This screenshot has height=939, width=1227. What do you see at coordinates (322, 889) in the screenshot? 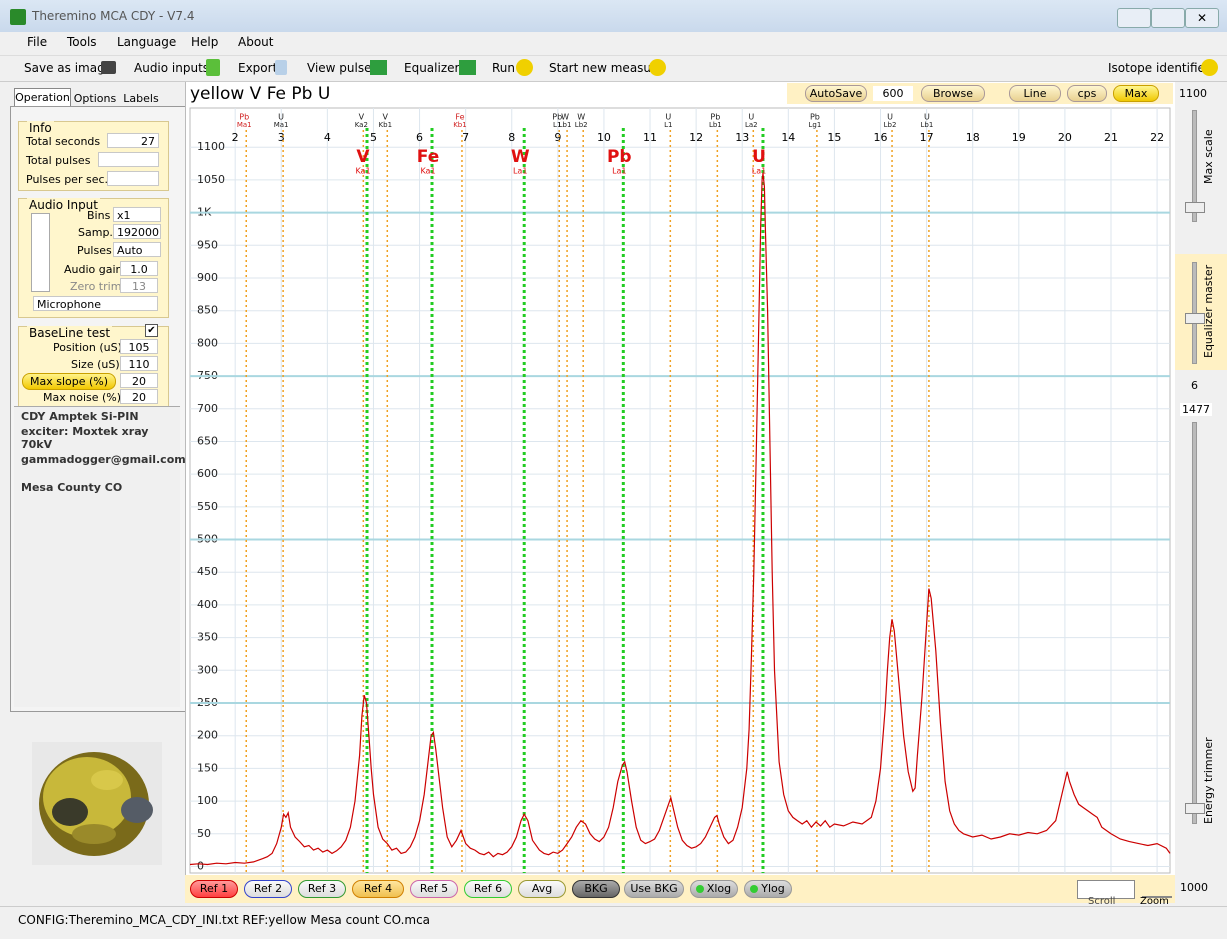
I see `ref-button: Ref 3` at bounding box center [322, 889].